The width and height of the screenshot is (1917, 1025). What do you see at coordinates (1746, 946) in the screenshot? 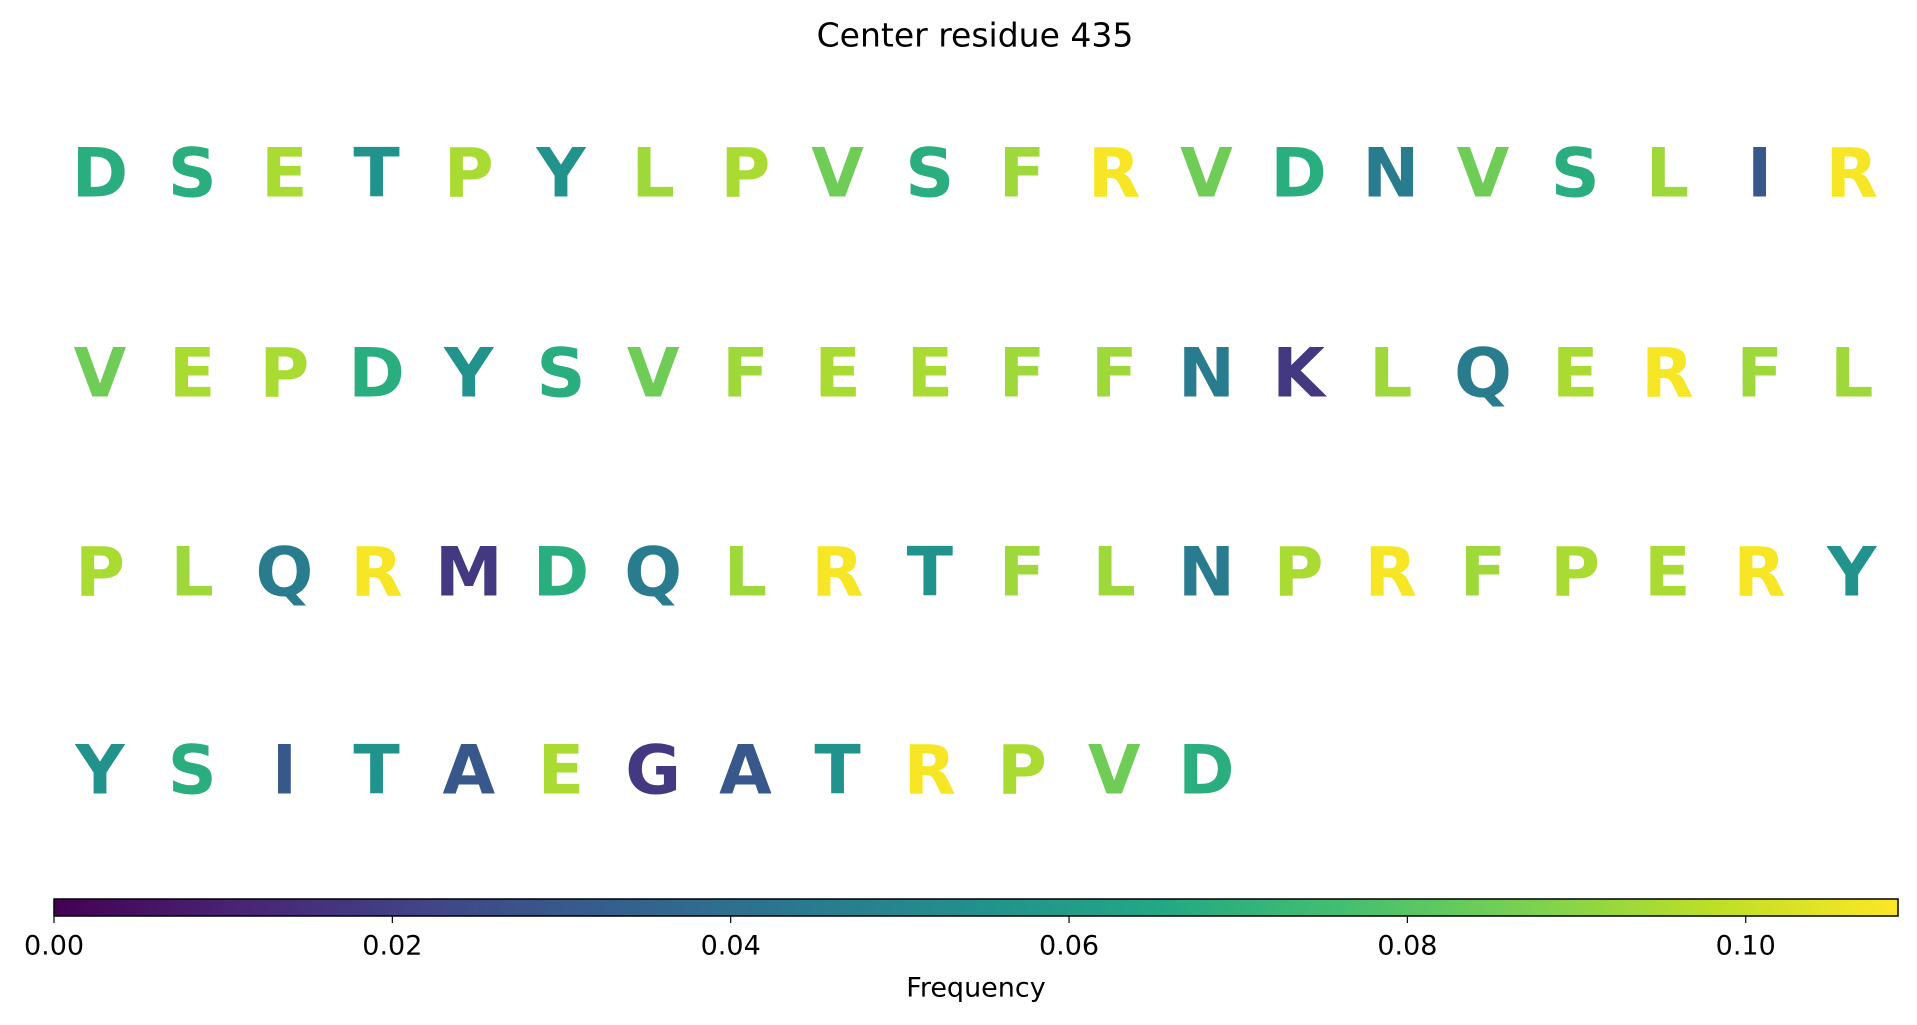
I see `colorbar-tick-label: 0.10` at bounding box center [1746, 946].